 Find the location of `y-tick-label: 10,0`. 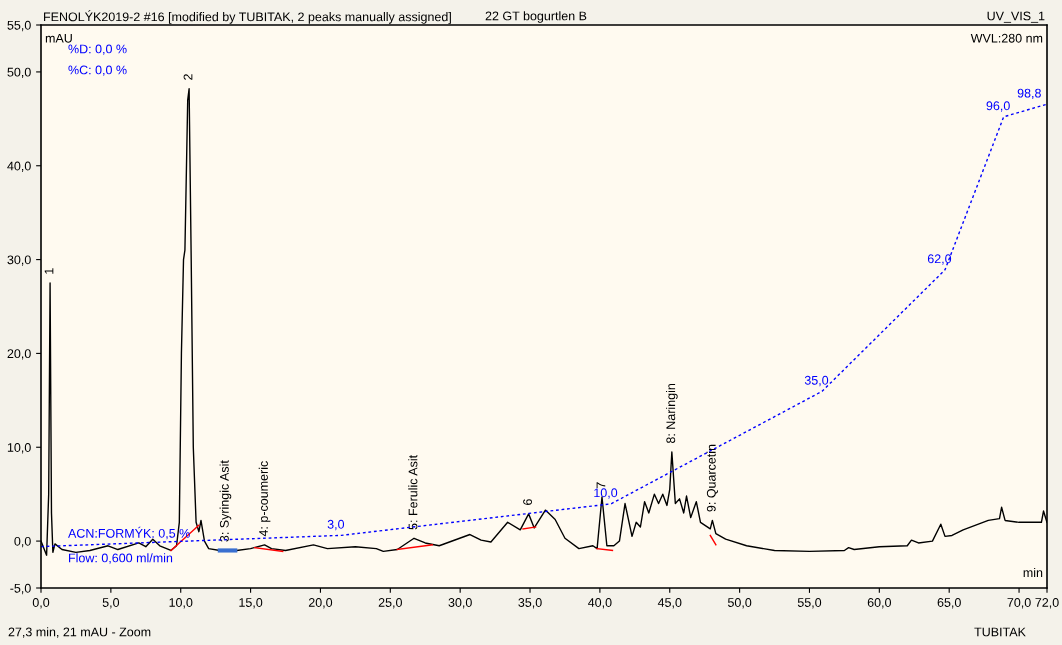

y-tick-label: 10,0 is located at coordinates (19, 448).